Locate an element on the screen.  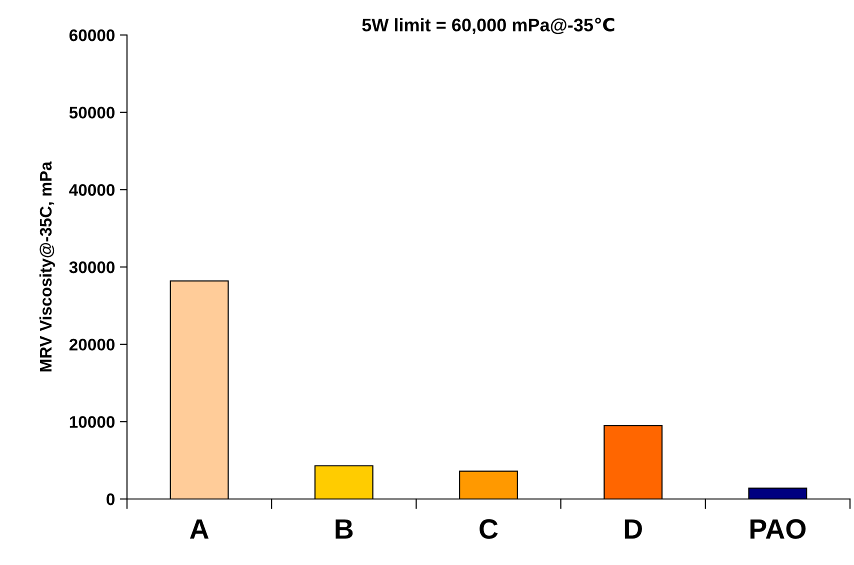
x-tick-label: C is located at coordinates (489, 529).